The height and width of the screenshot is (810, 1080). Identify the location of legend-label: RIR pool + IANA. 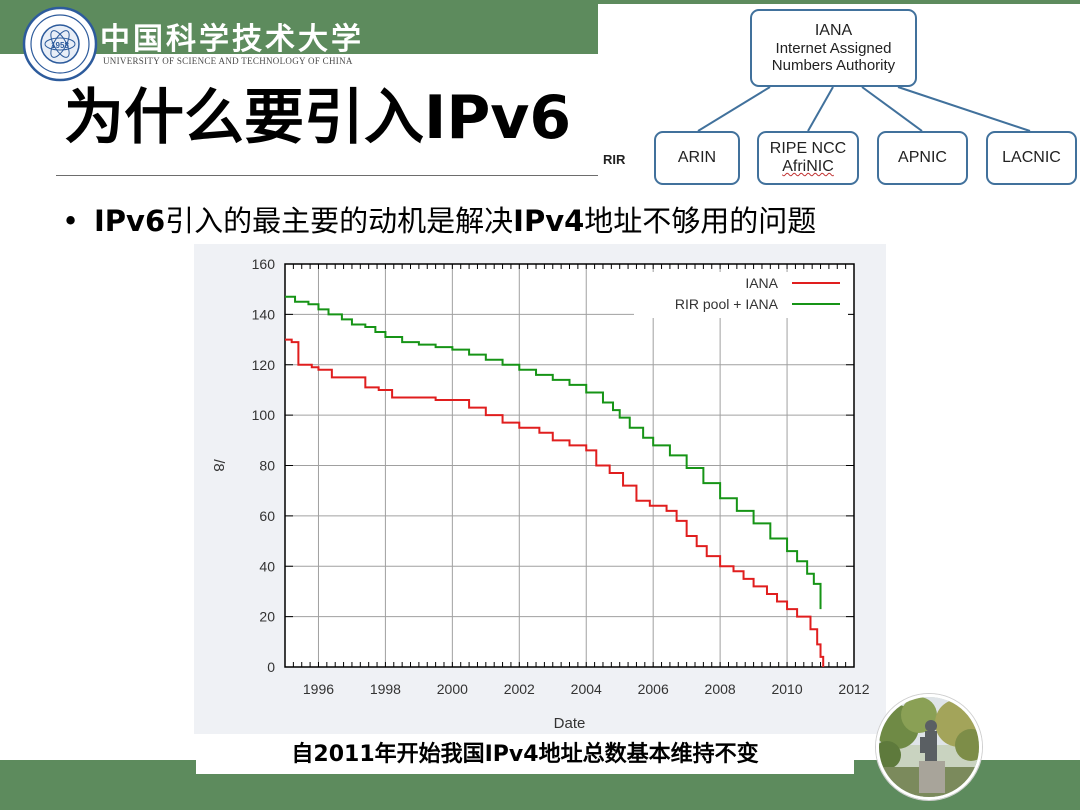
(727, 304).